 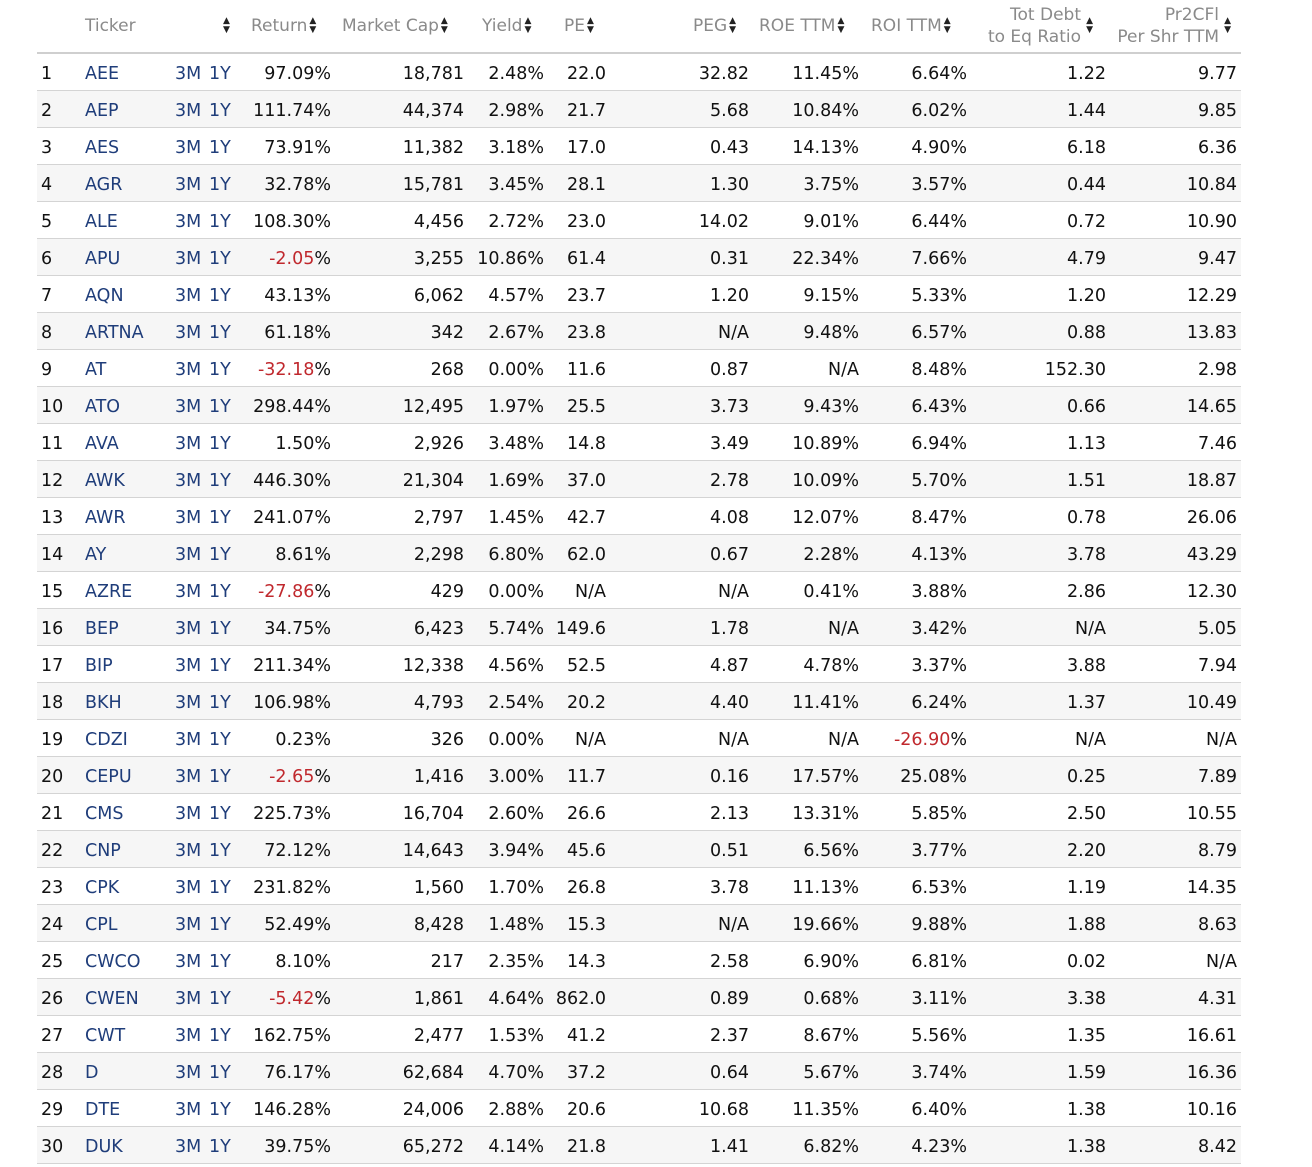 What do you see at coordinates (101, 222) in the screenshot?
I see `ticker-link: ALE` at bounding box center [101, 222].